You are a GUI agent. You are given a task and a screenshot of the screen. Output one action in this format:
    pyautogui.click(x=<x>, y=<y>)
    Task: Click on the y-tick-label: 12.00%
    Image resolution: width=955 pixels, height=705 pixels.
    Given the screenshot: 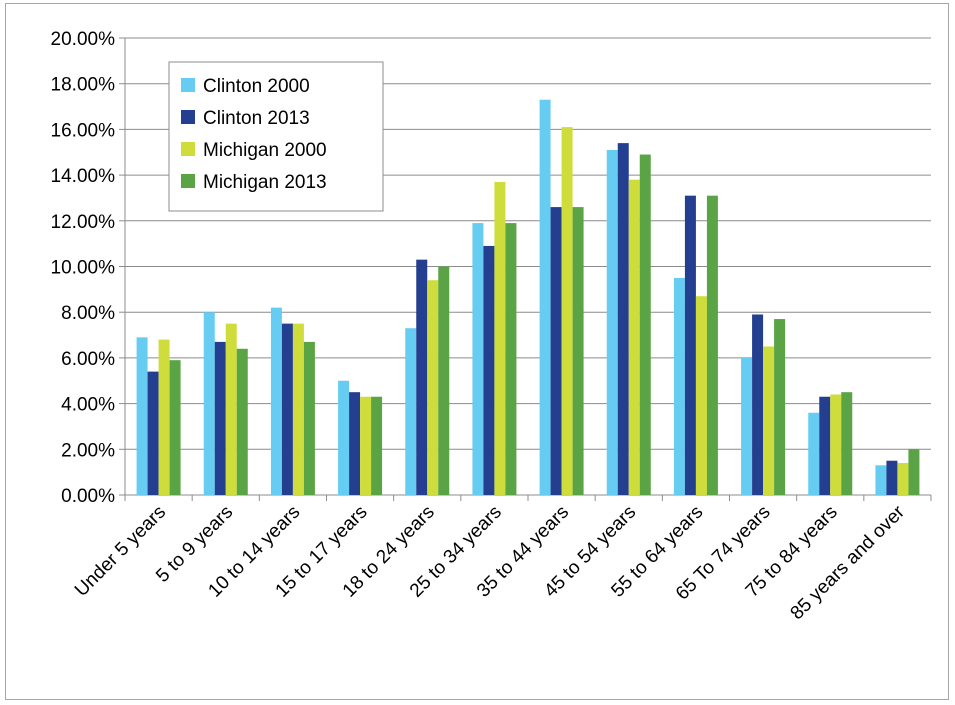 What is the action you would take?
    pyautogui.click(x=83, y=222)
    